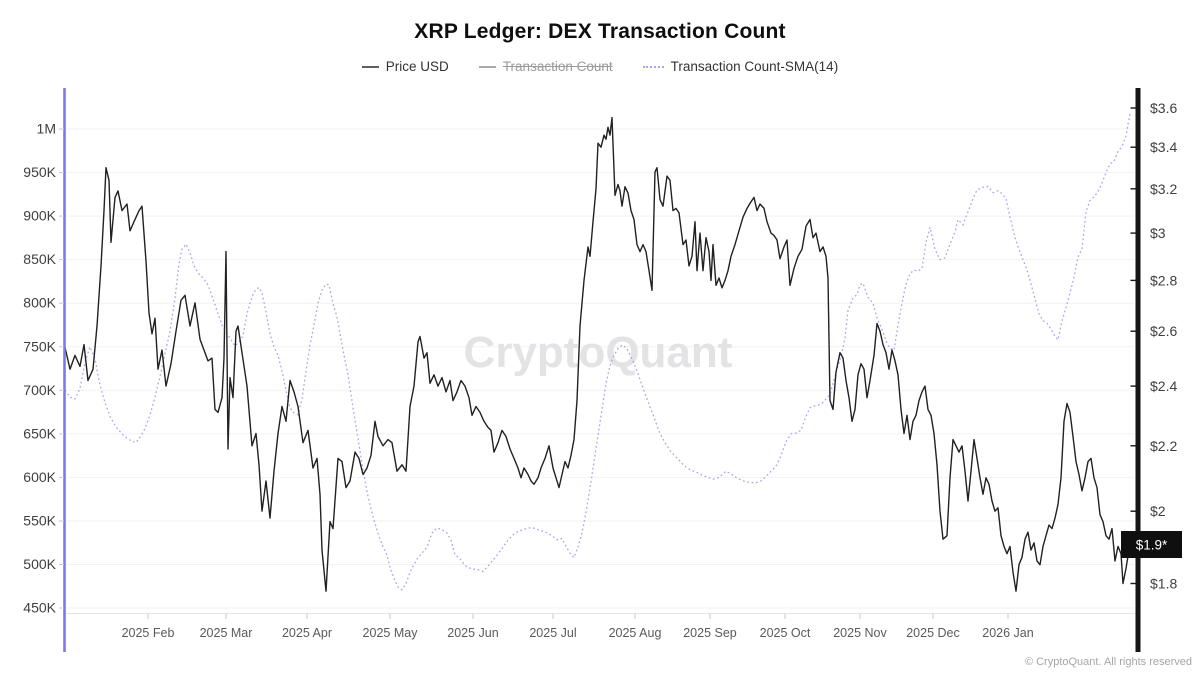  What do you see at coordinates (307, 633) in the screenshot?
I see `x-tick-label: 2025 Apr` at bounding box center [307, 633].